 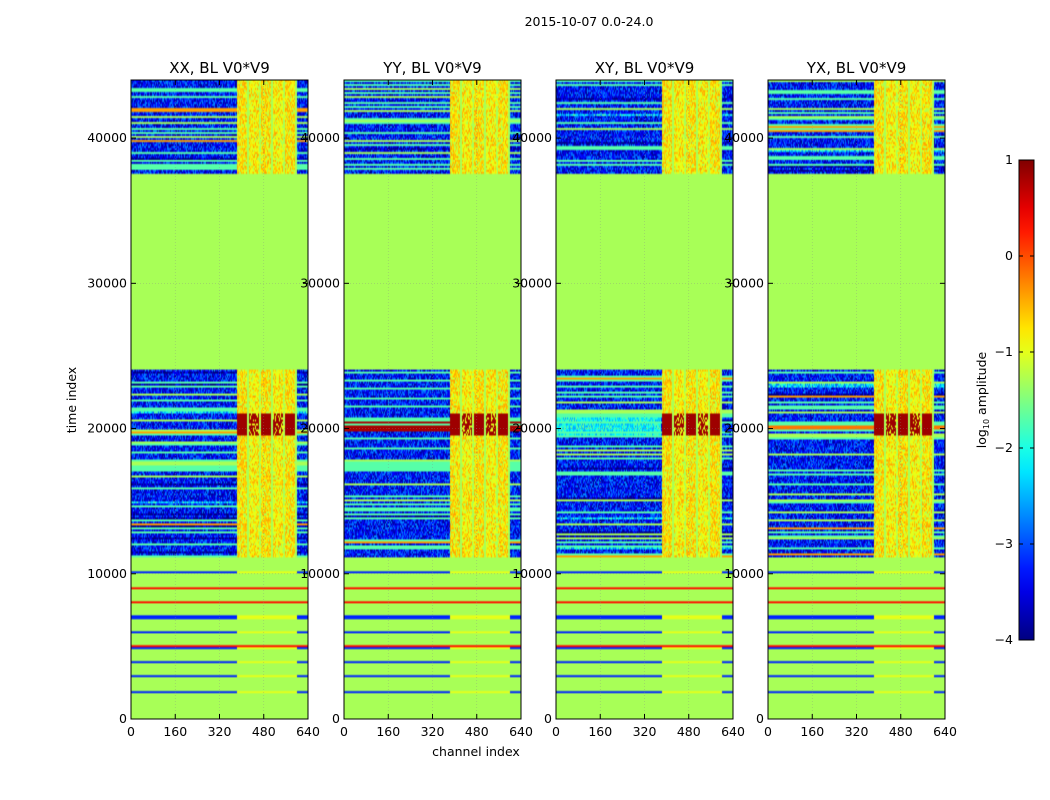 I want to click on heatmap-yx, so click(x=856, y=399).